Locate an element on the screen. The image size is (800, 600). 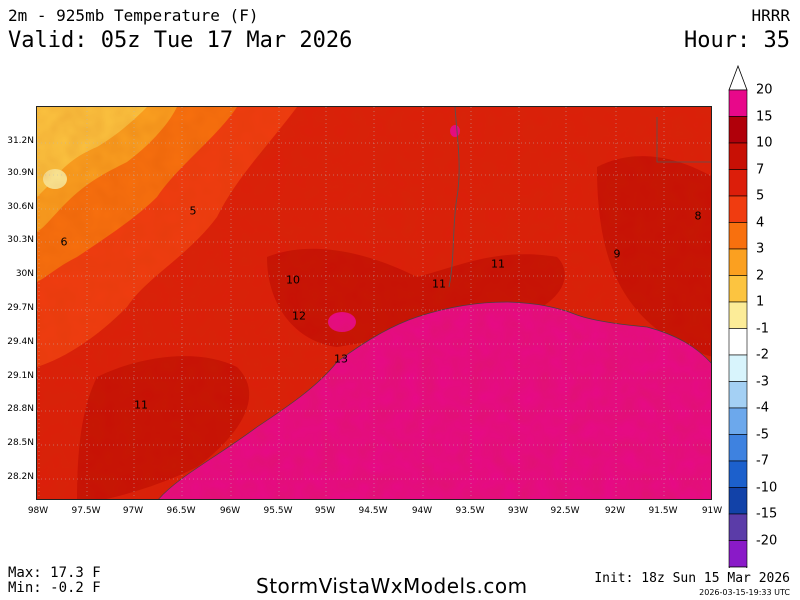
lat-label: 28.8N is located at coordinates (20, 409).